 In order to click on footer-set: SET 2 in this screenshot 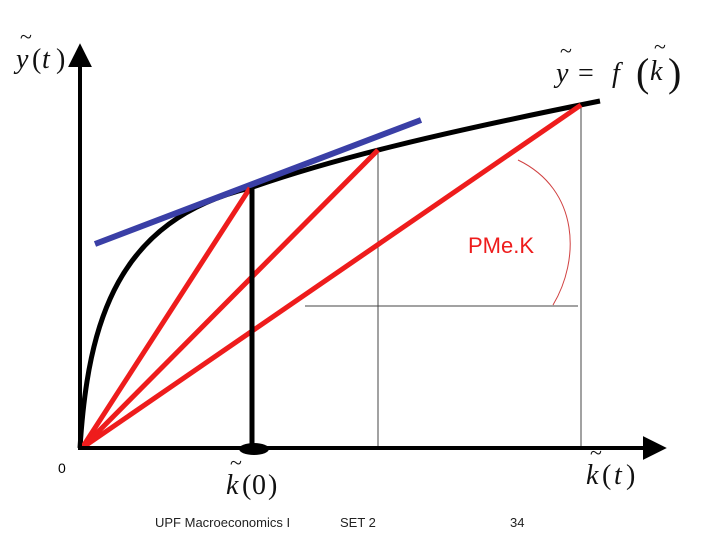, I will do `click(358, 522)`.